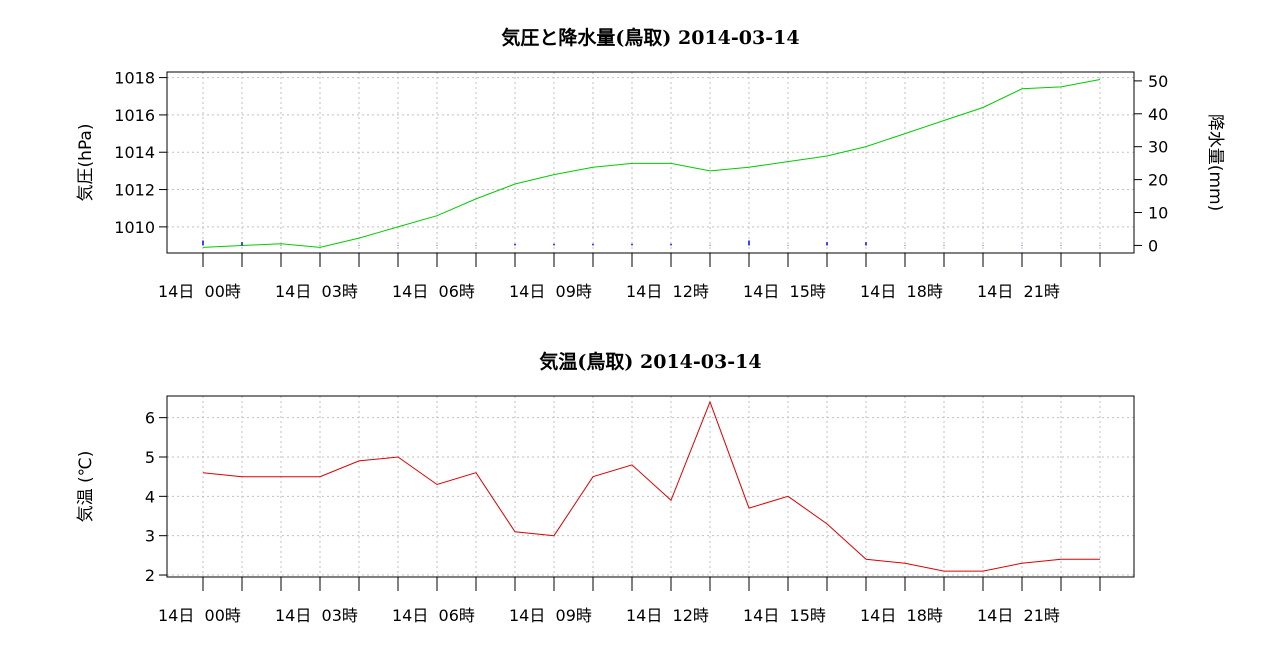 The image size is (1280, 650). Describe the element at coordinates (134, 152) in the screenshot. I see `y-tick-label: 1014` at that location.